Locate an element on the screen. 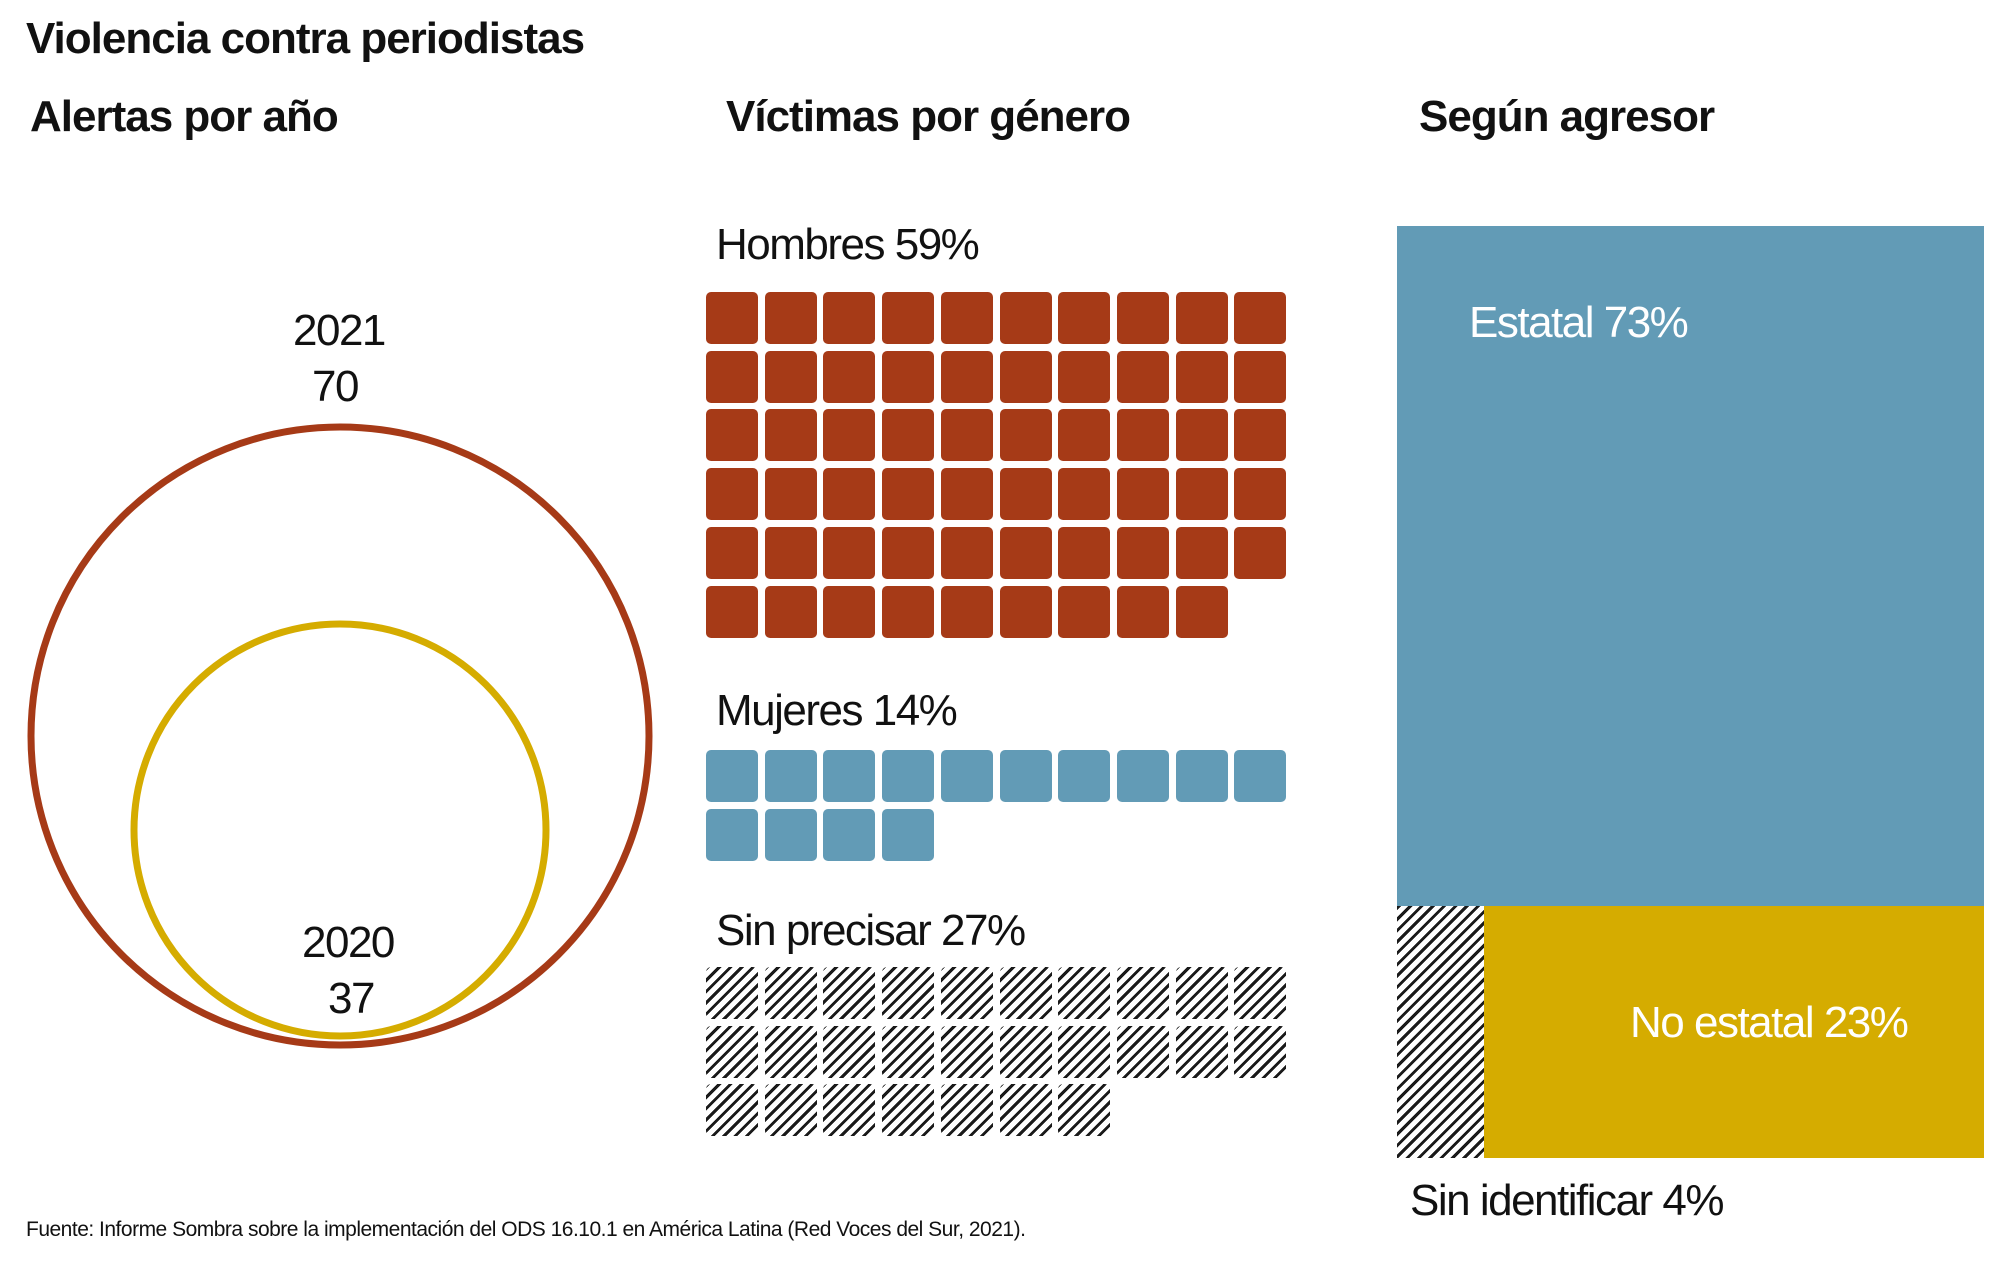  bubble-2020-value: 37 is located at coordinates (351, 998).